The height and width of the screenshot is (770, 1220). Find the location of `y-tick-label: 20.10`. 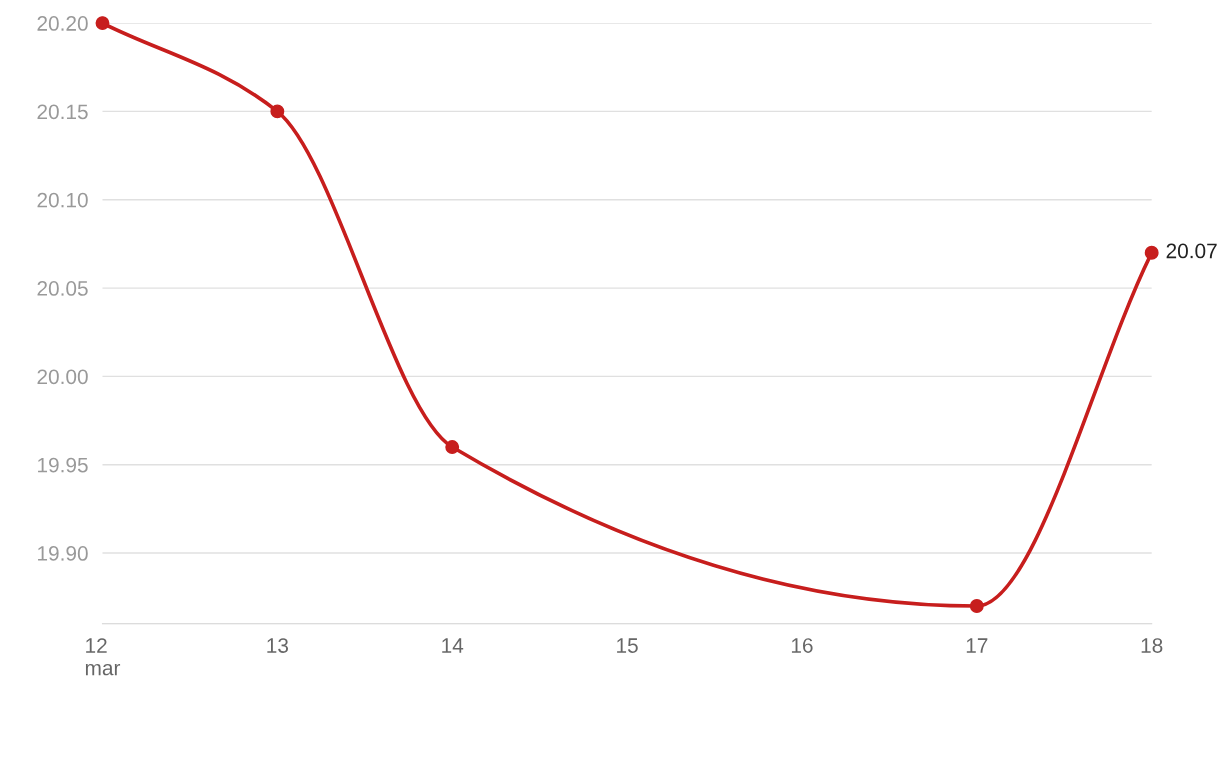

y-tick-label: 20.10 is located at coordinates (62, 200).